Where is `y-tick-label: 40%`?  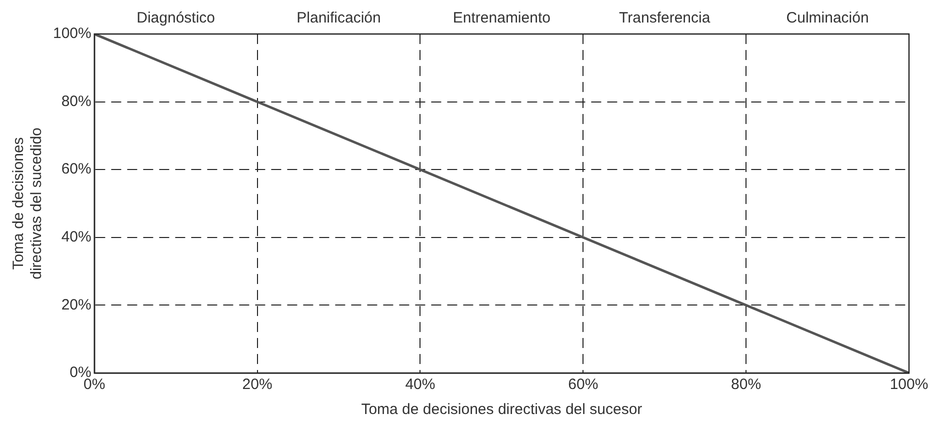 y-tick-label: 40% is located at coordinates (76, 237).